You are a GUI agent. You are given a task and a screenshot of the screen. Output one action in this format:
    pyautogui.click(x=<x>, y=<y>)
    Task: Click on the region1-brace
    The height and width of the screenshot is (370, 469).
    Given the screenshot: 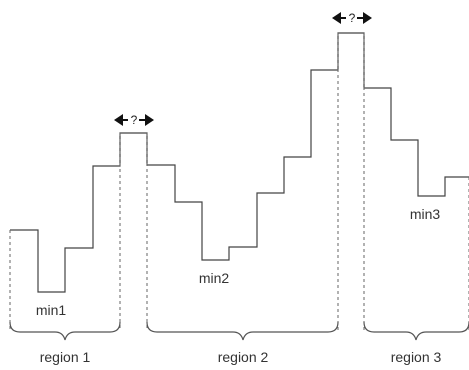 What is the action you would take?
    pyautogui.click(x=65, y=331)
    